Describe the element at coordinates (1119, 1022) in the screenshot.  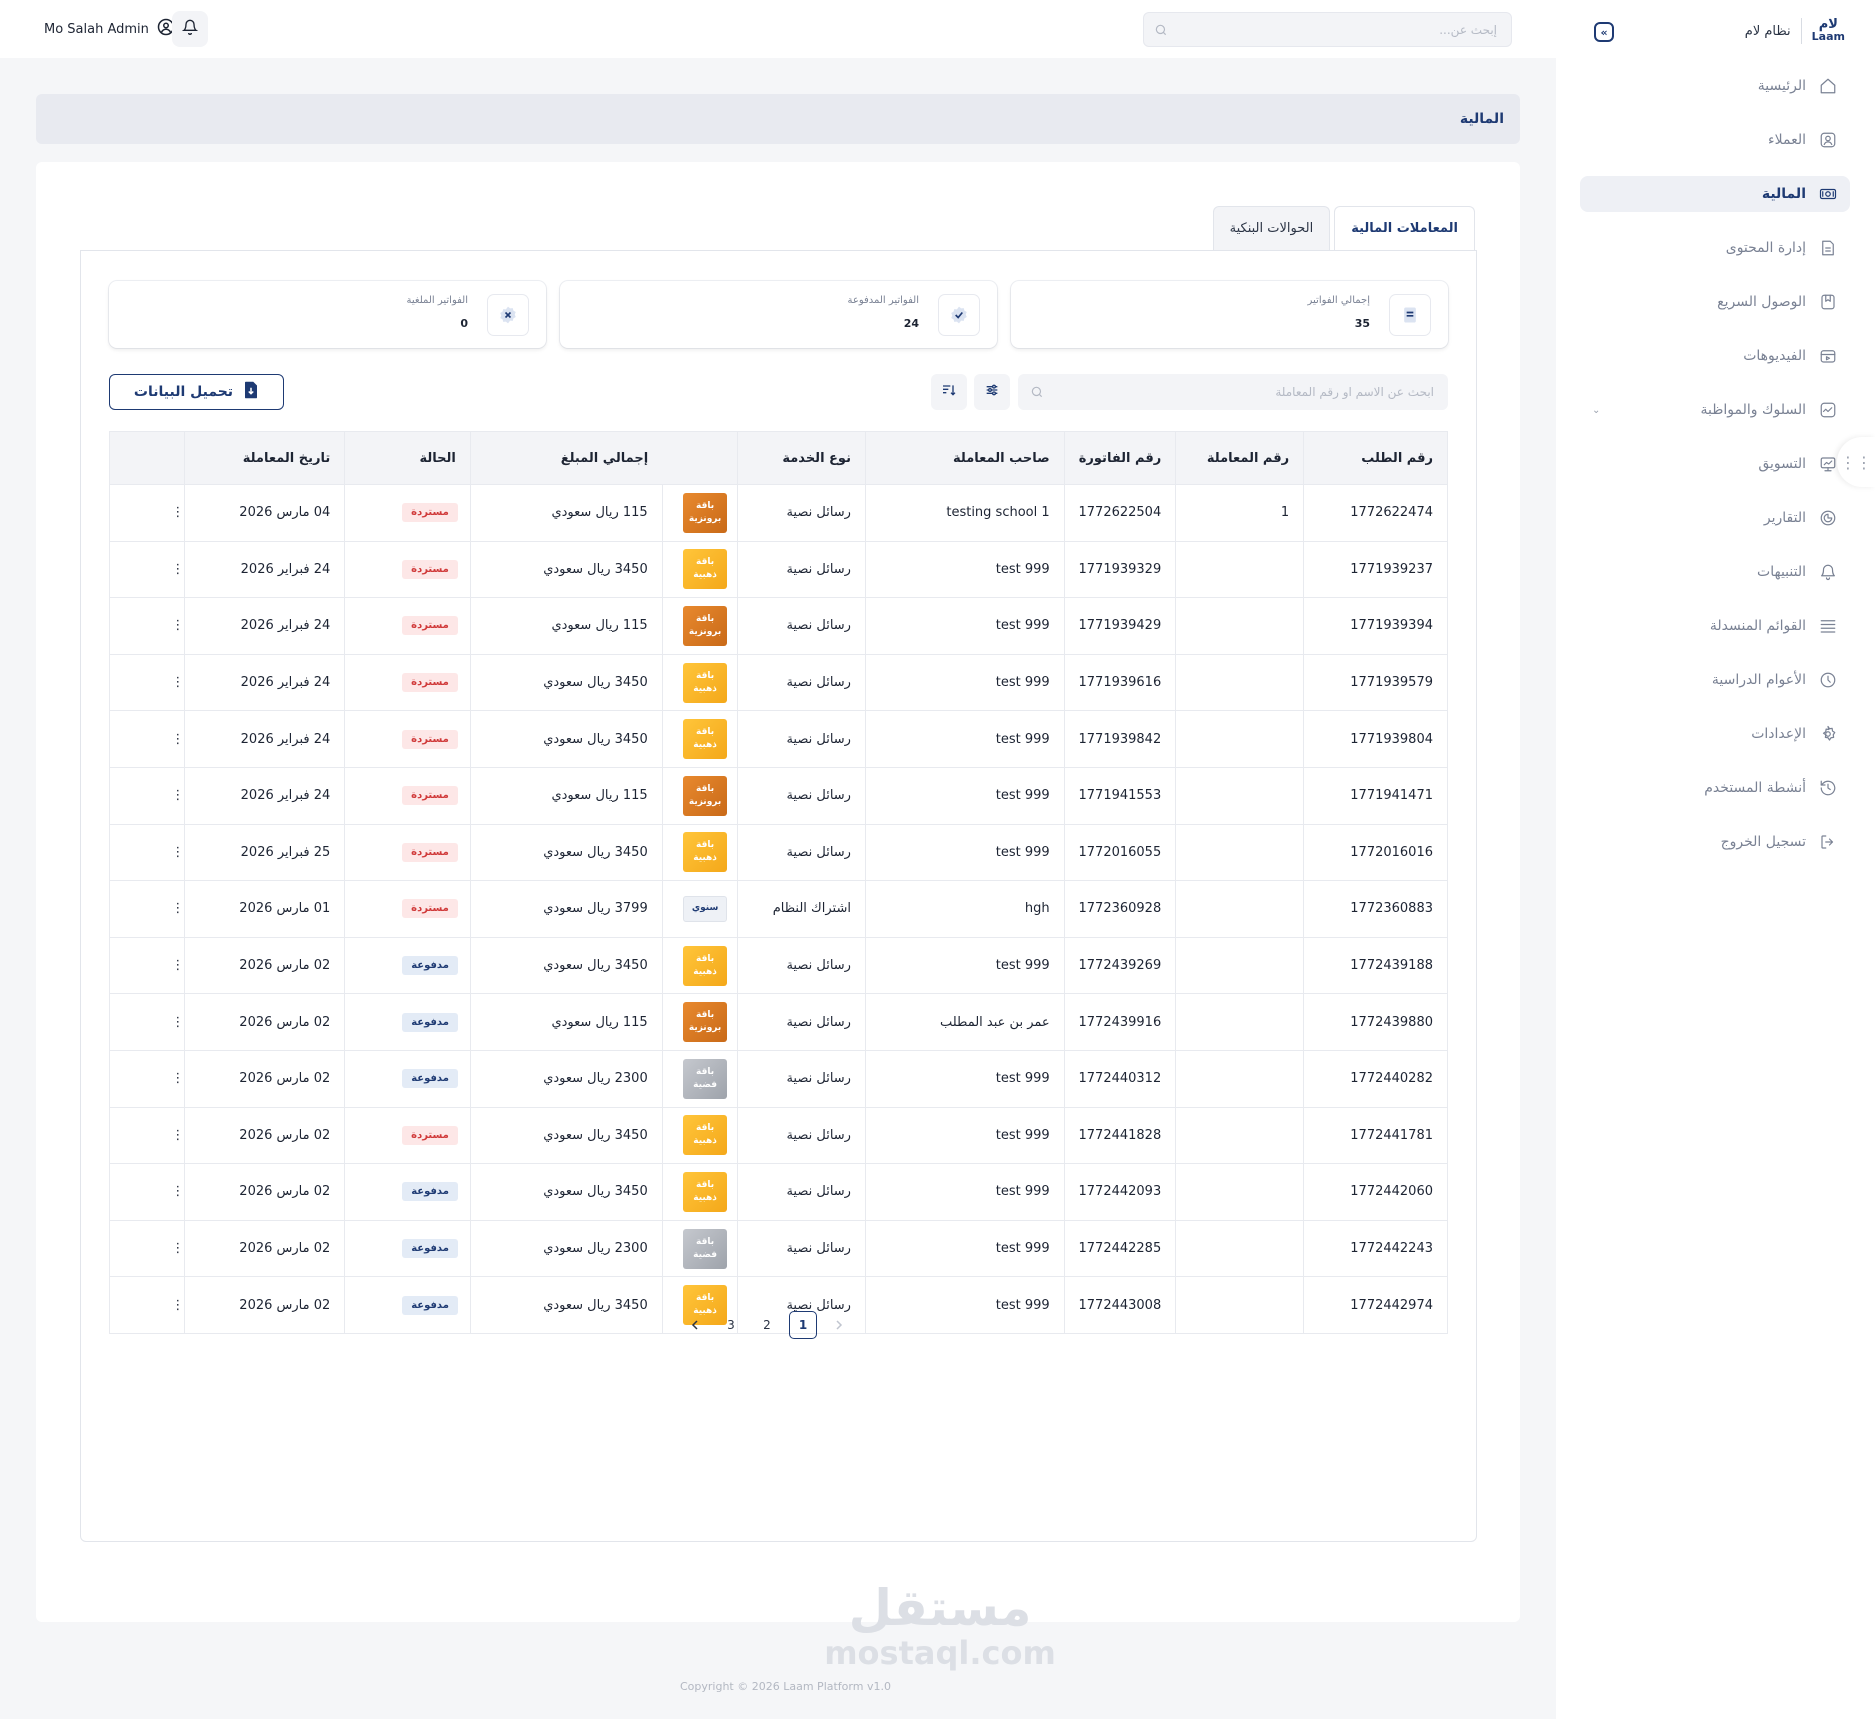
I see `cell-invoice-number: 1772439916` at that location.